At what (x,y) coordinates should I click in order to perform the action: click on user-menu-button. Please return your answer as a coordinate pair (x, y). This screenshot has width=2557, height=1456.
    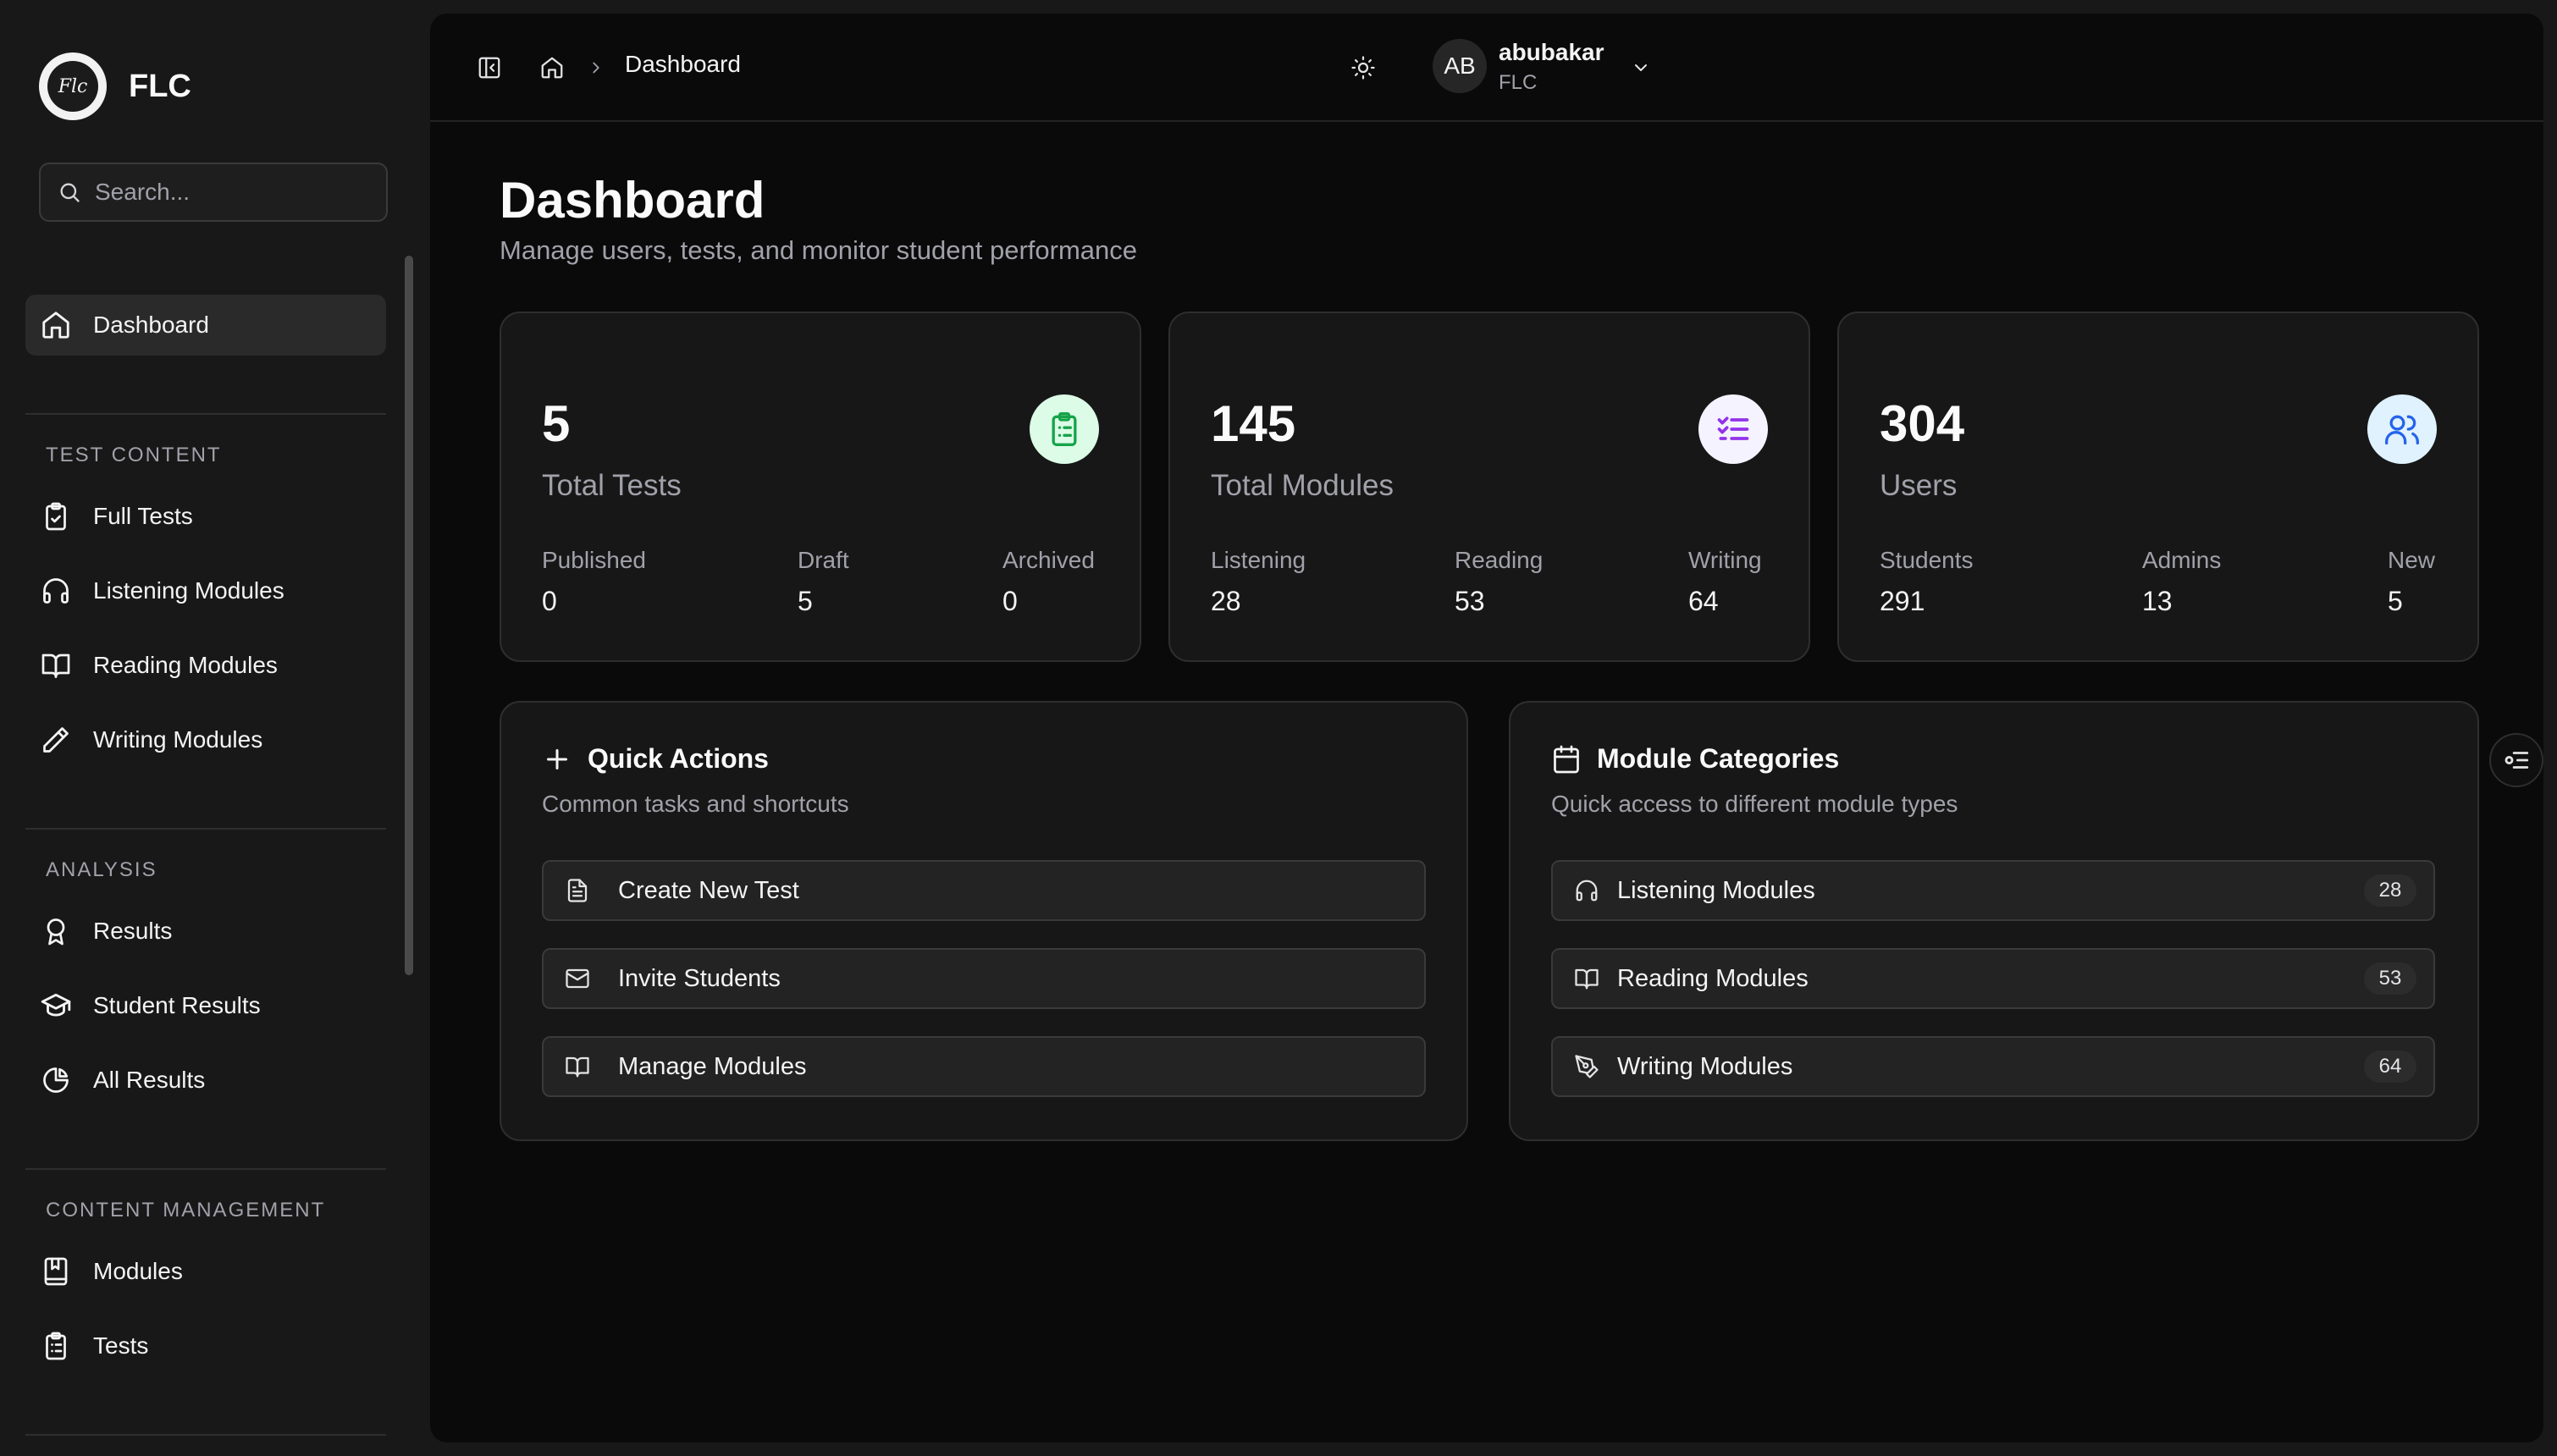
    Looking at the image, I should click on (1641, 67).